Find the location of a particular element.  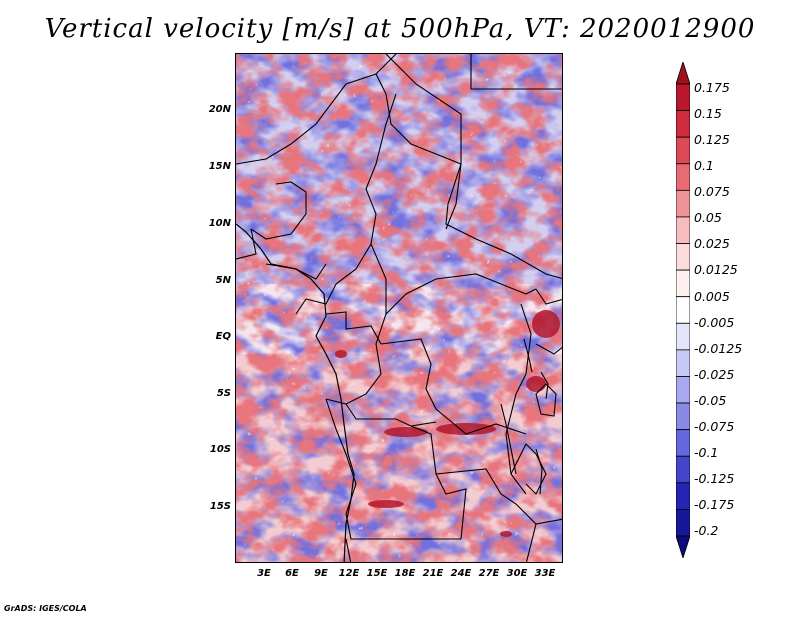

lat-label-5n: 5N is located at coordinates (223, 280).